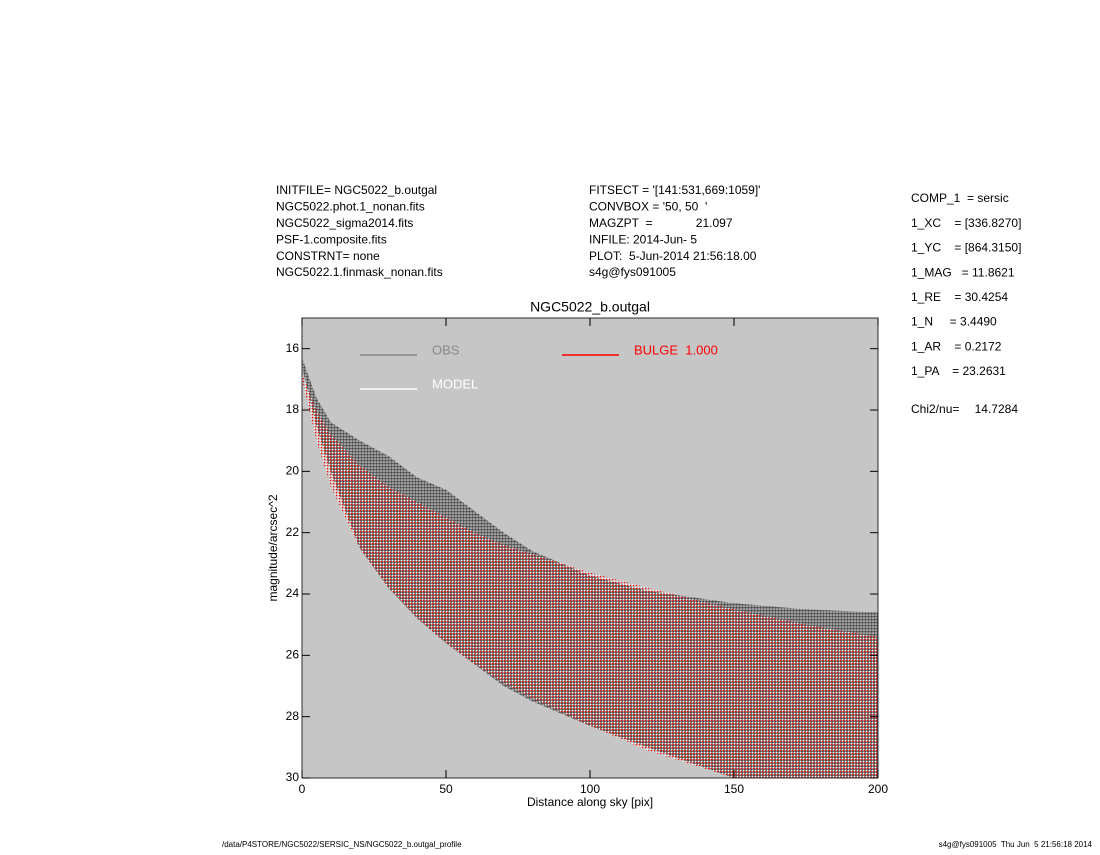  What do you see at coordinates (359, 272) in the screenshot?
I see `header-left-line: NGC5022.1.finmask_nonan.fits` at bounding box center [359, 272].